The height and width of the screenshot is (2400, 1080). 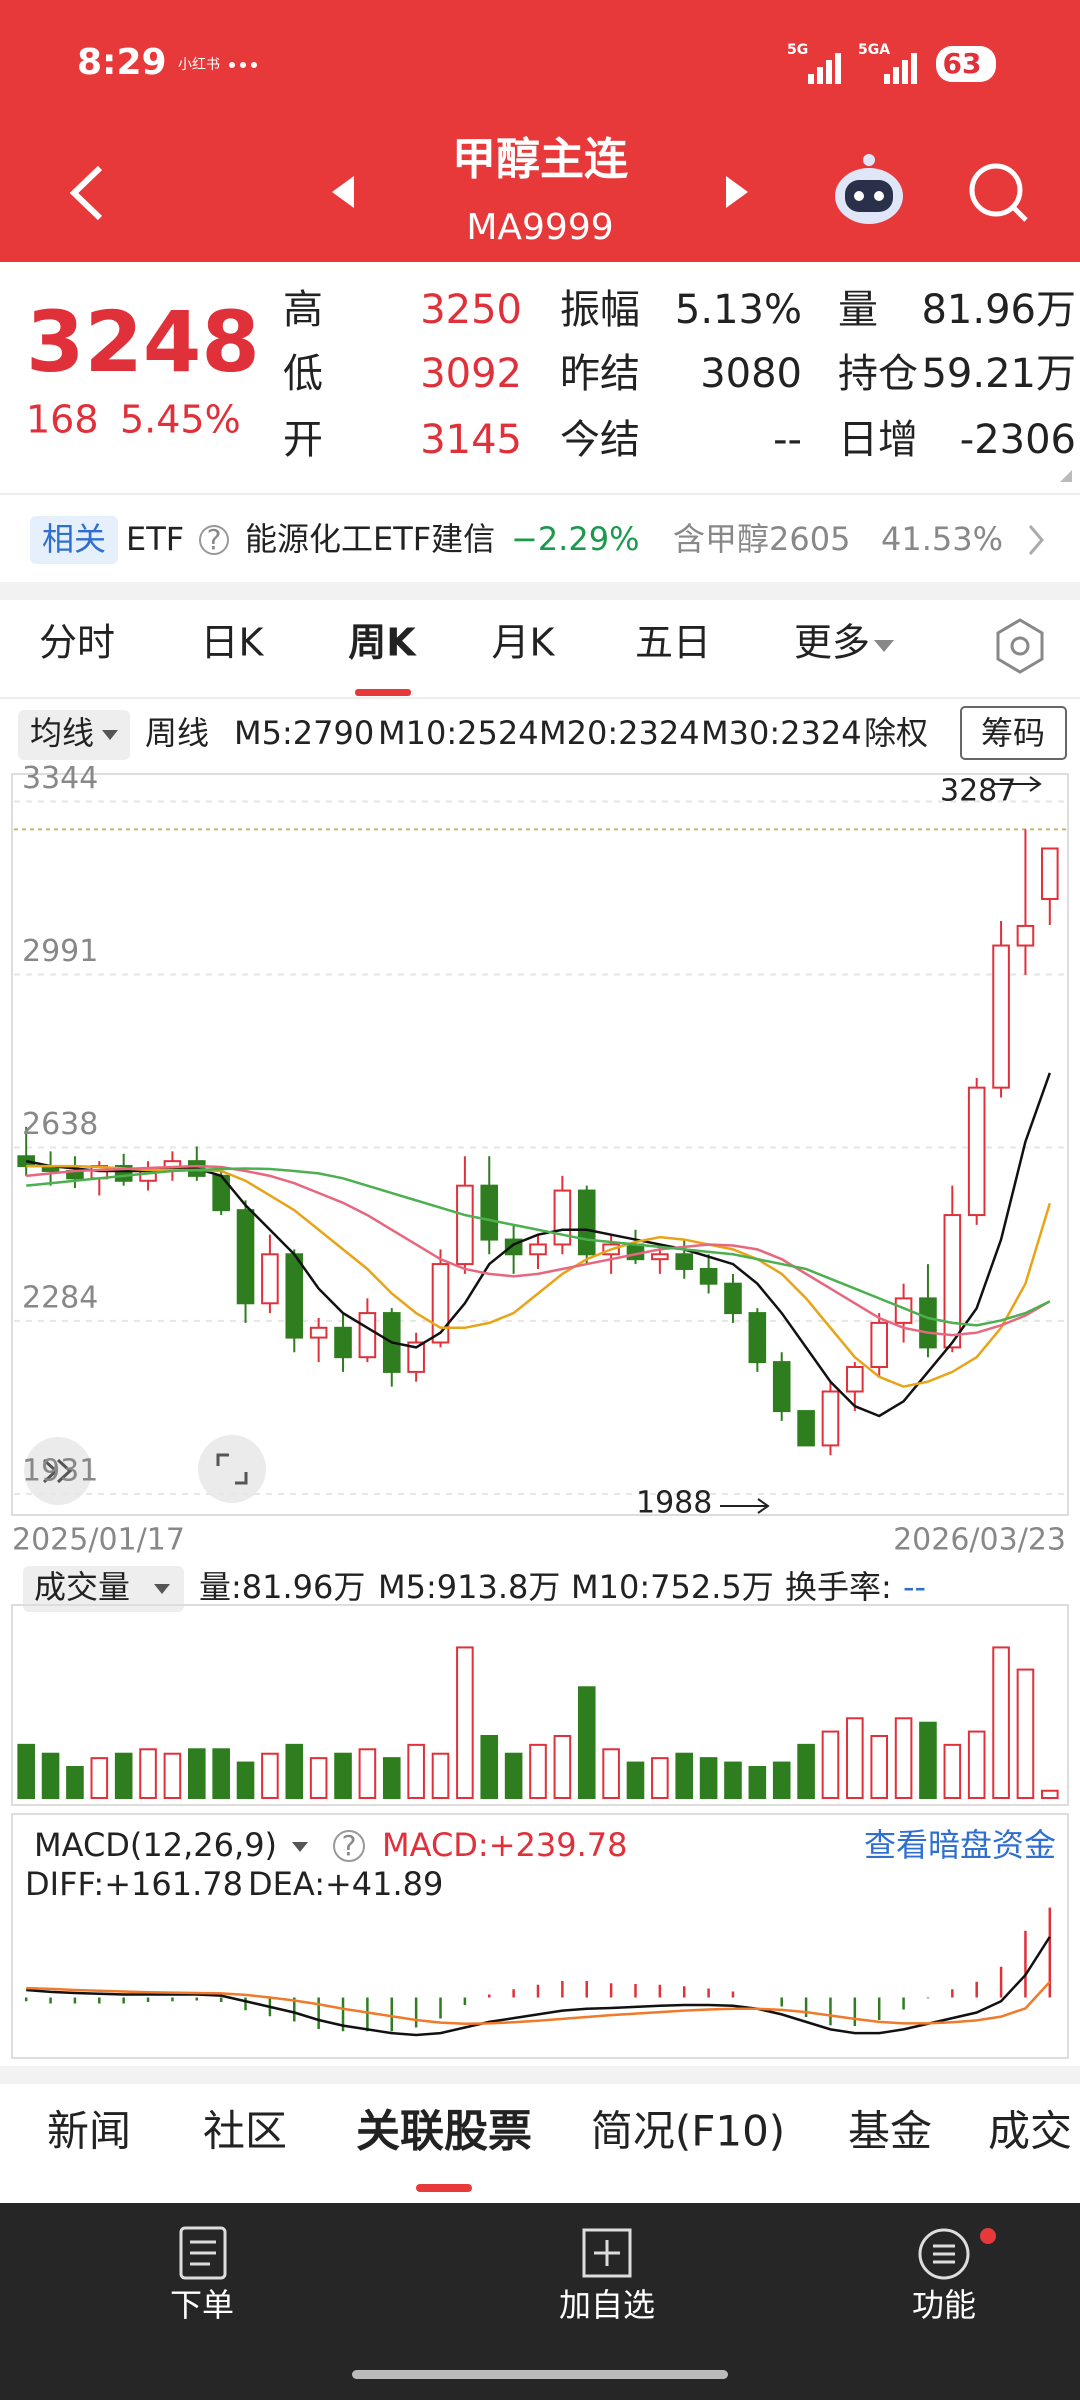 What do you see at coordinates (471, 374) in the screenshot?
I see `quote-value: 3092` at bounding box center [471, 374].